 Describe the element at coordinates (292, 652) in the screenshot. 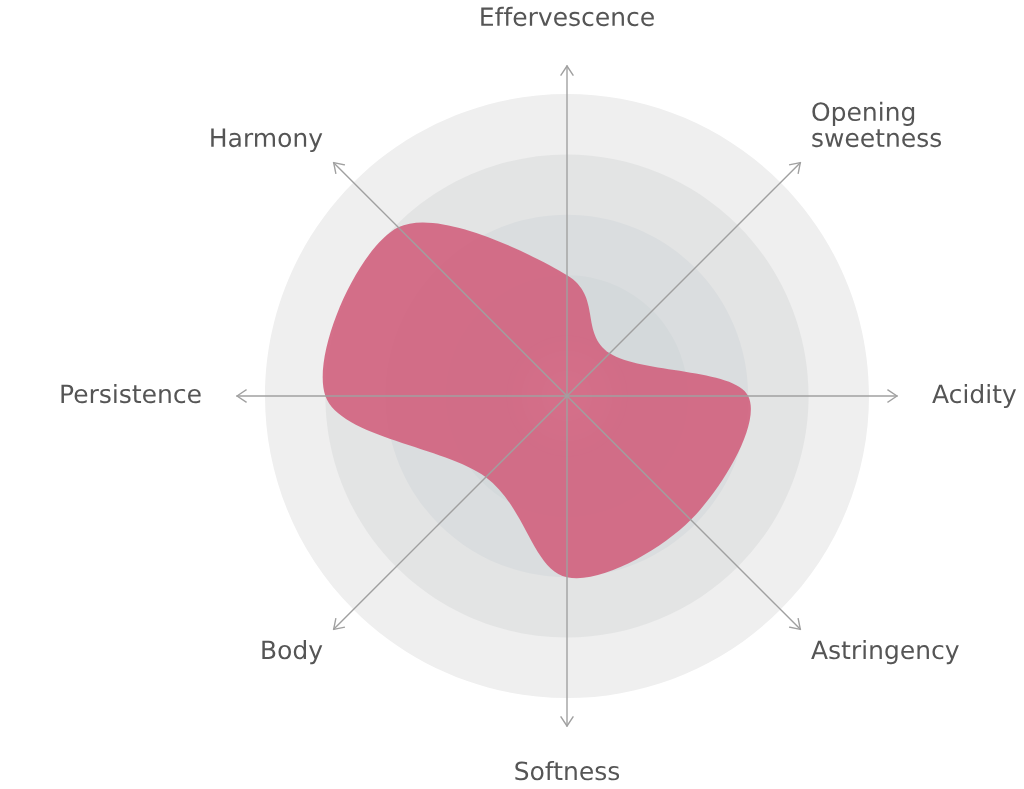

I see `spoke-label: Body` at that location.